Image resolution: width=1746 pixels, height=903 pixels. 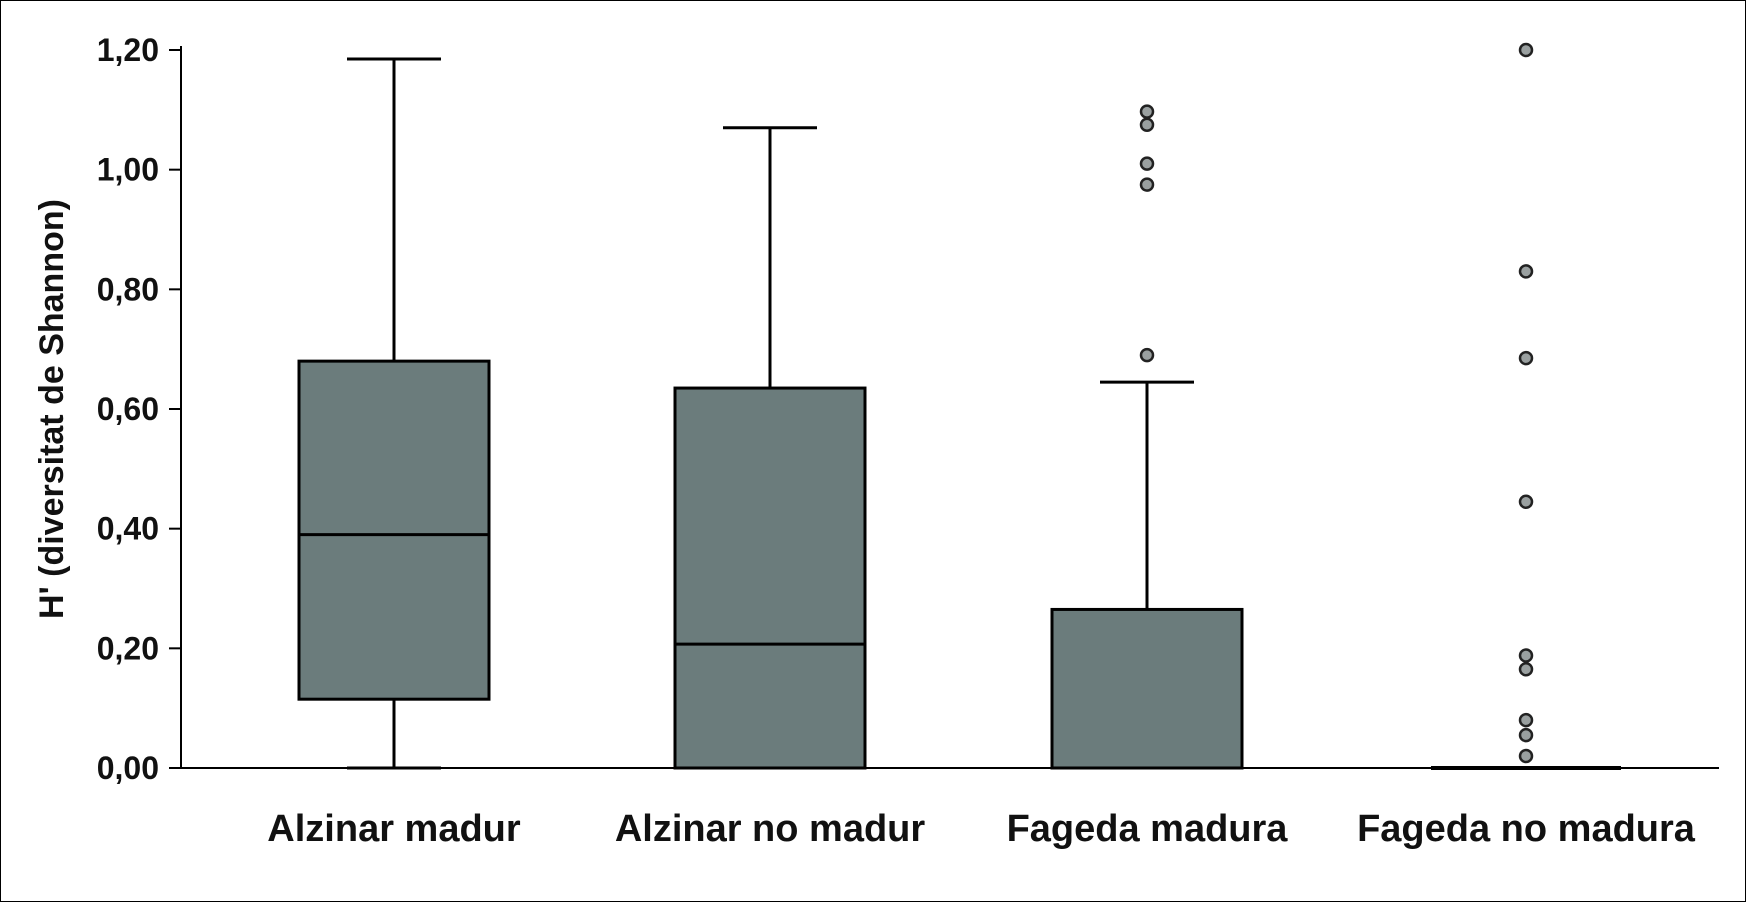 What do you see at coordinates (52, 409) in the screenshot?
I see `y-axis-title: H' (diversitat de Shannon)` at bounding box center [52, 409].